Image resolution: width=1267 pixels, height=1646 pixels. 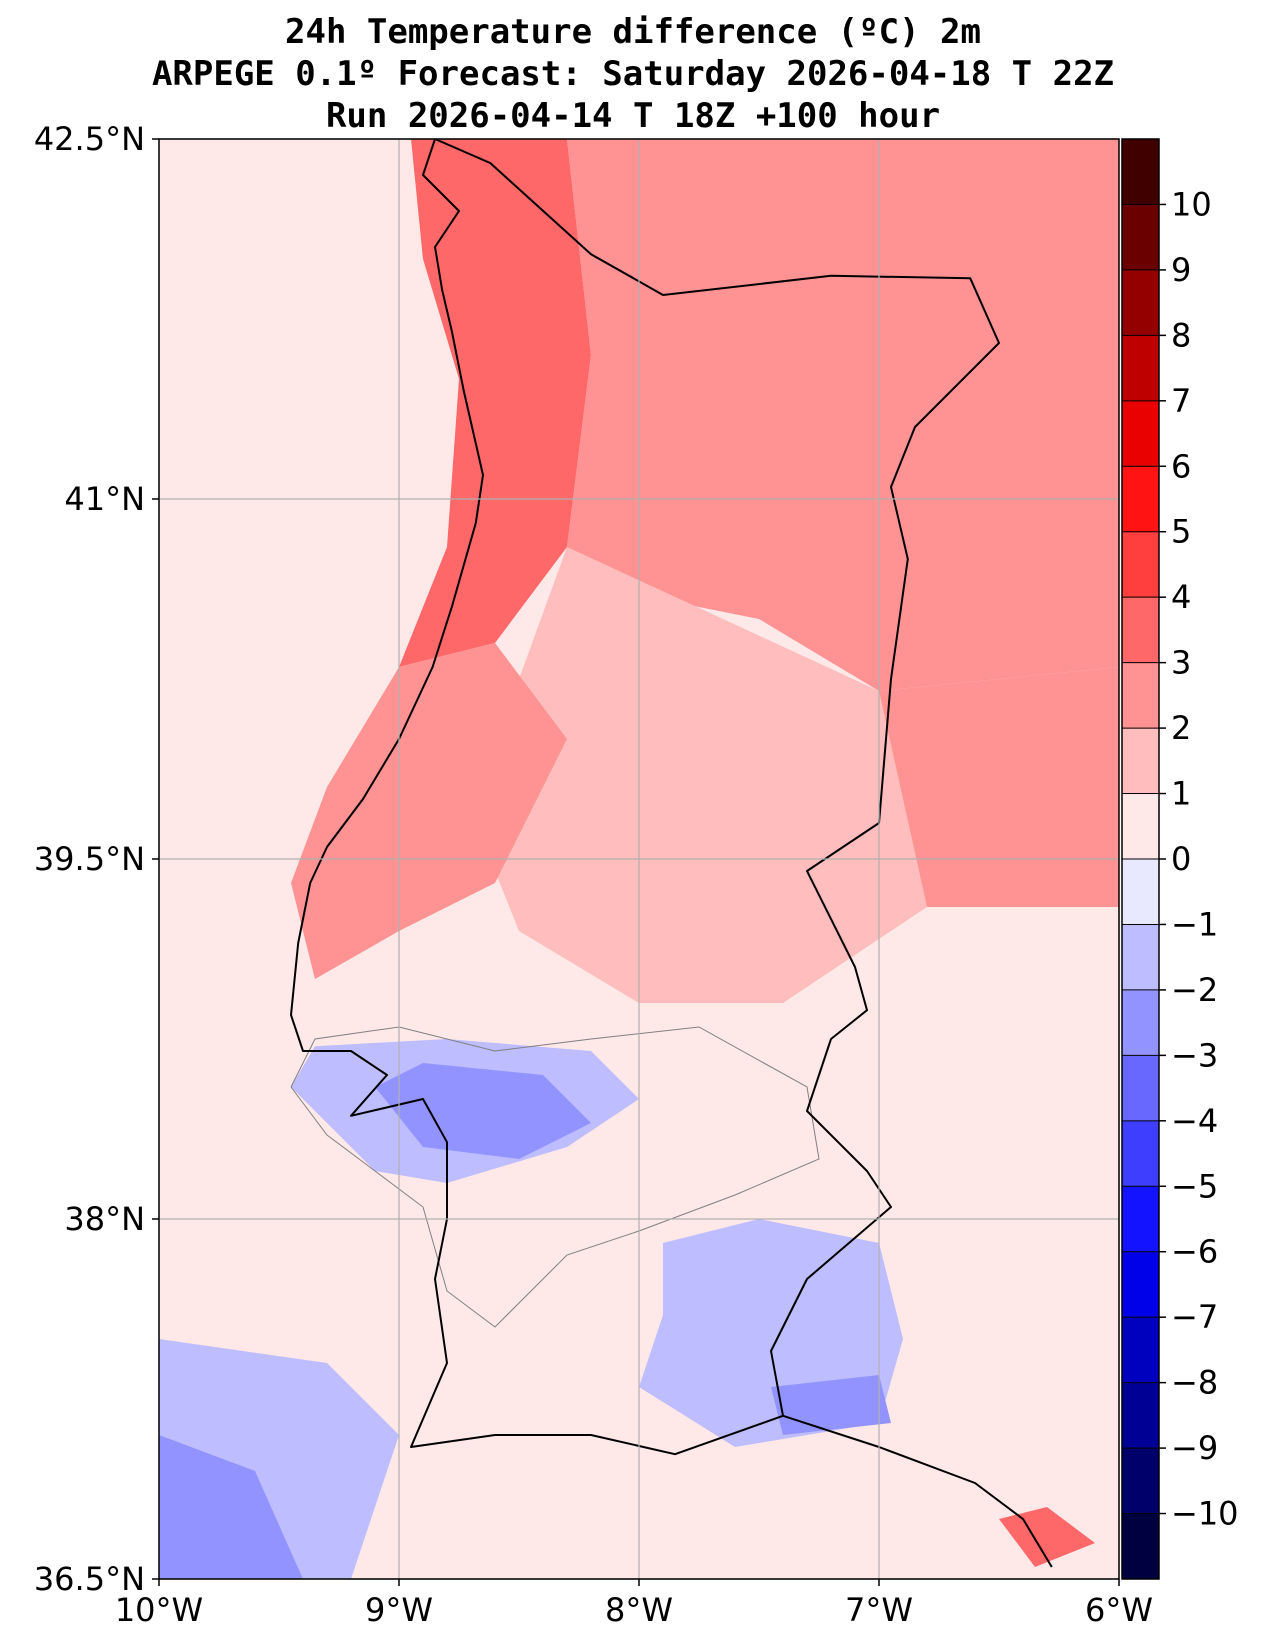 I want to click on tick-label-lat: 36.5°N, so click(x=89, y=1579).